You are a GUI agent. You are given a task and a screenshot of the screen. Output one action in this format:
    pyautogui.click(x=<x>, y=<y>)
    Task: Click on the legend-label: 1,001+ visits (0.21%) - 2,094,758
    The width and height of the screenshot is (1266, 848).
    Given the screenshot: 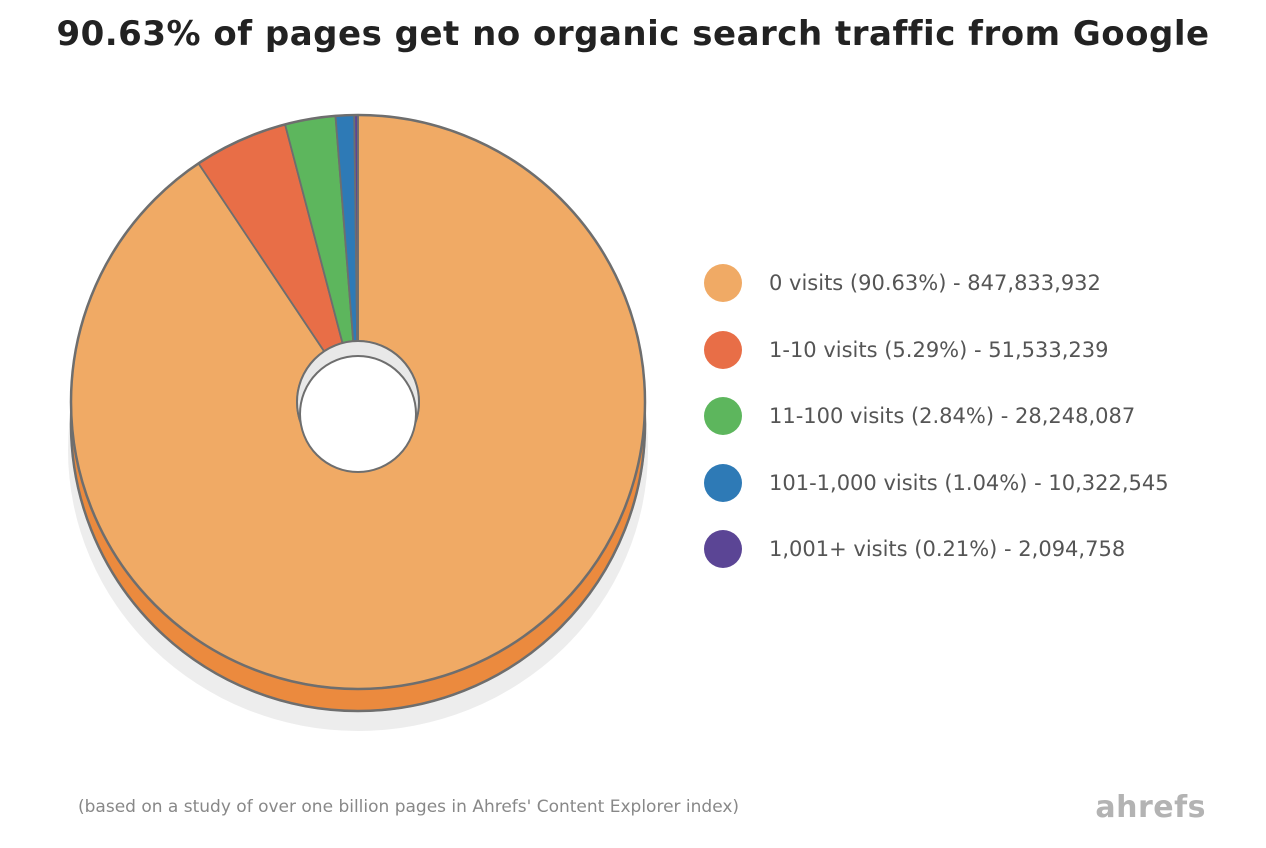 What is the action you would take?
    pyautogui.click(x=947, y=549)
    